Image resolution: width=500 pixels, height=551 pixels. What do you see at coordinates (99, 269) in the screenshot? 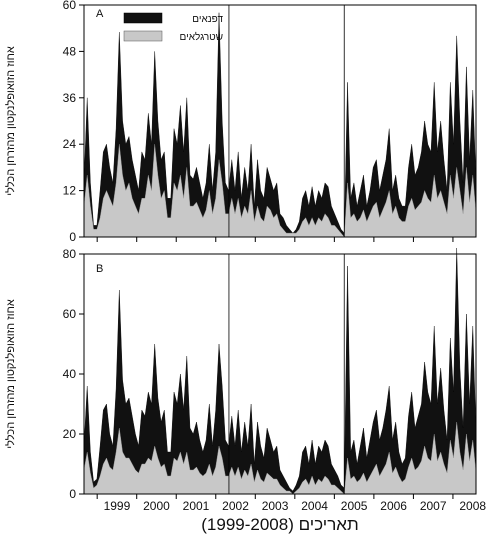
I see `panel-b-letter: B` at bounding box center [99, 269].